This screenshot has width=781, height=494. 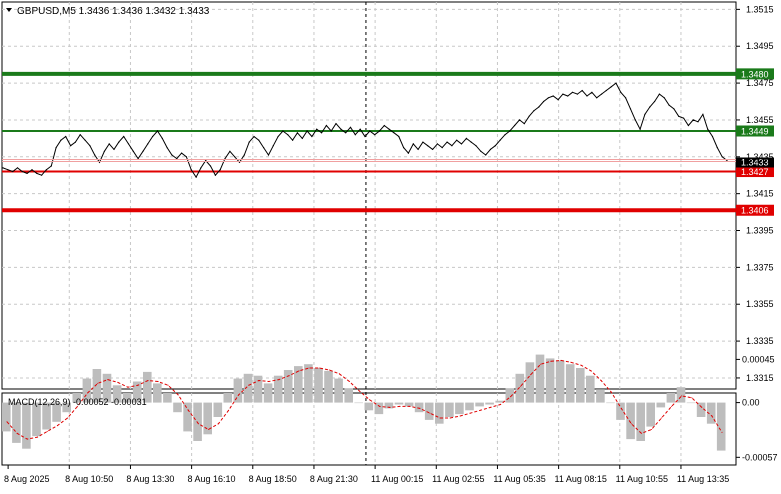 I want to click on price-tick-label: 1.3315, so click(x=760, y=378).